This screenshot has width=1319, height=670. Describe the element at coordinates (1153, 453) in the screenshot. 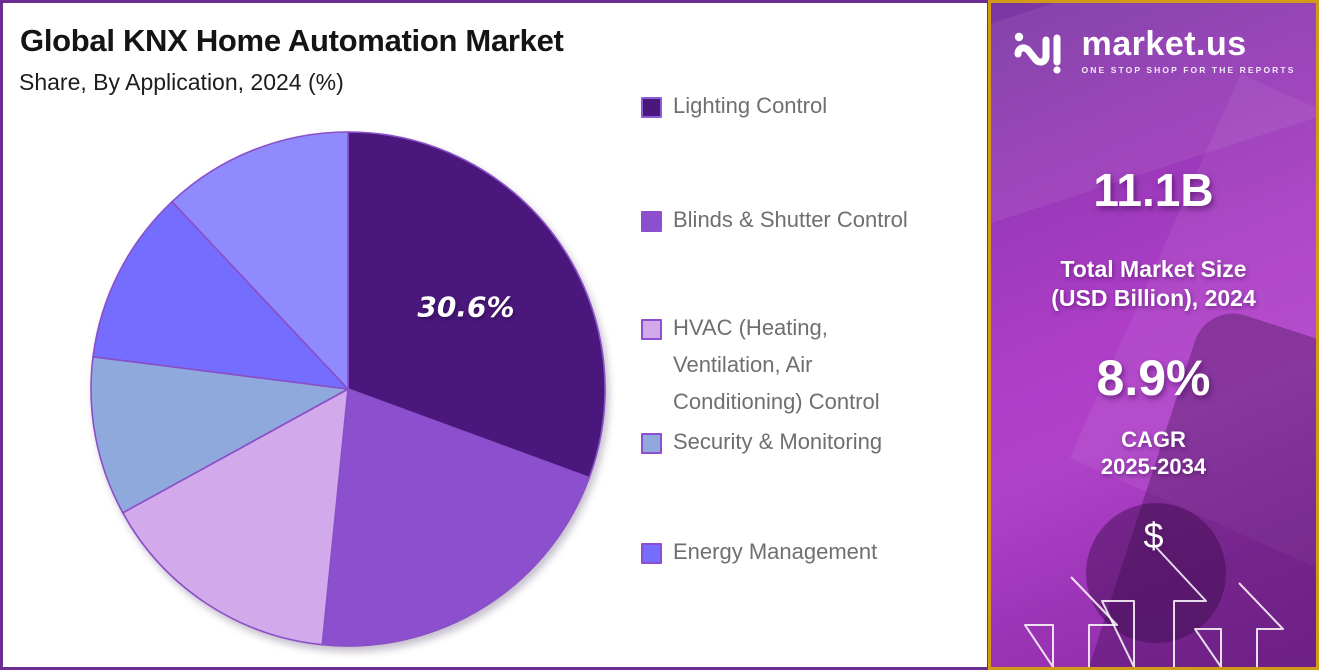

I see `cagr-label: CAGR 2025-2034` at that location.